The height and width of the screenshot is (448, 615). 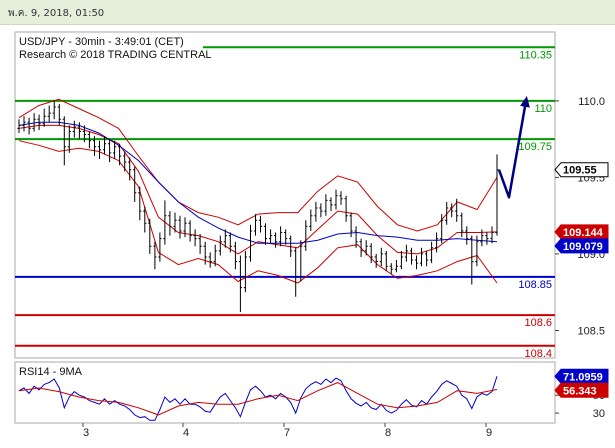 What do you see at coordinates (101, 42) in the screenshot?
I see `chart-title: USD/JPY - 30min - 3:49:01 (CET)` at bounding box center [101, 42].